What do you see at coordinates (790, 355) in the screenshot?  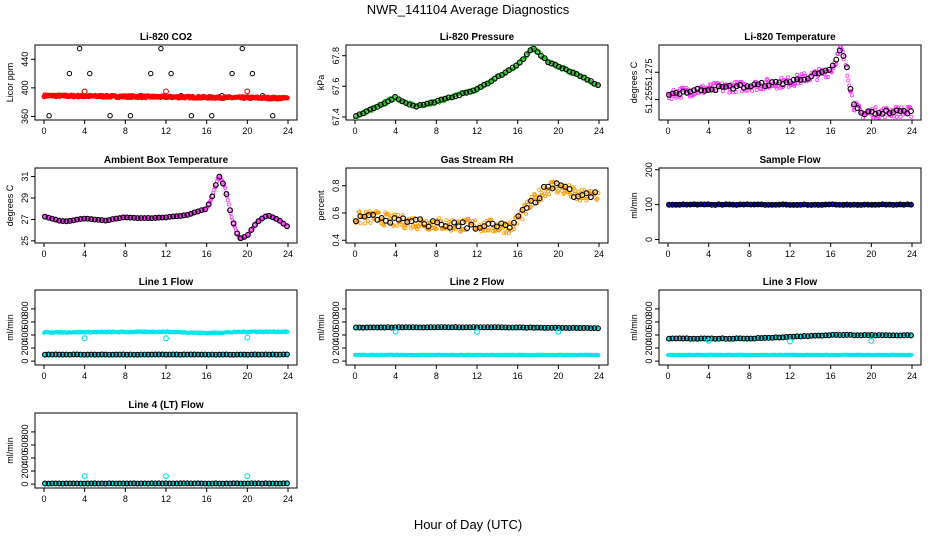 I see `series-line3_cyan_low` at bounding box center [790, 355].